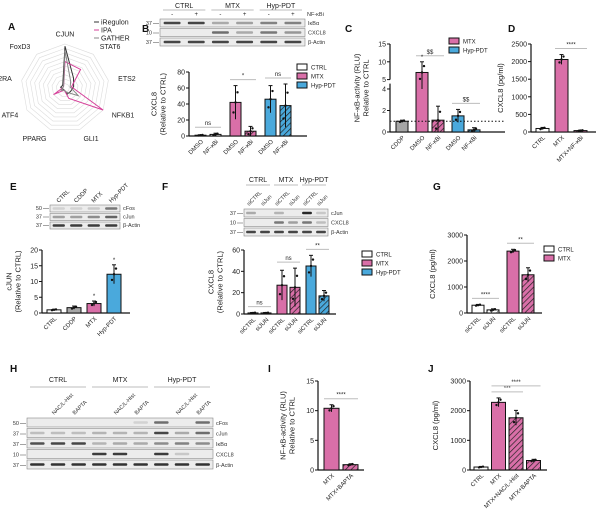 The image size is (600, 527). Describe the element at coordinates (181, 105) in the screenshot. I see `y-tick-label: 40` at that location.